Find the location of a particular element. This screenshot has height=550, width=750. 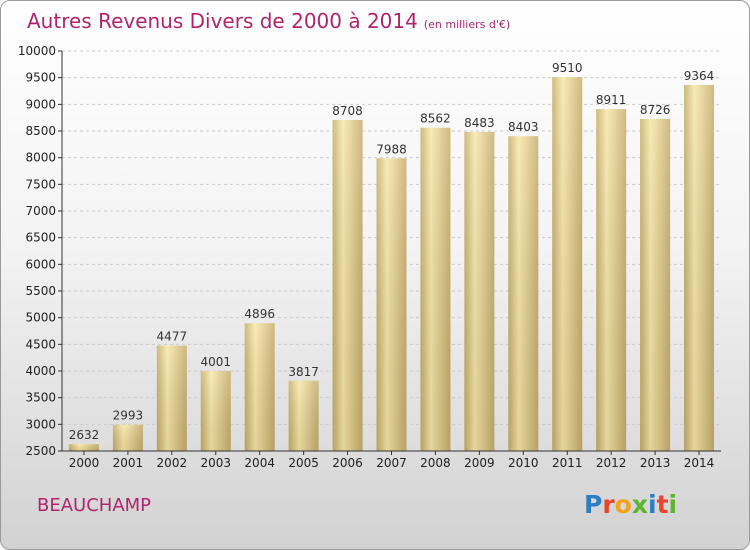

proxiti-logo: Proxiti is located at coordinates (630, 504).